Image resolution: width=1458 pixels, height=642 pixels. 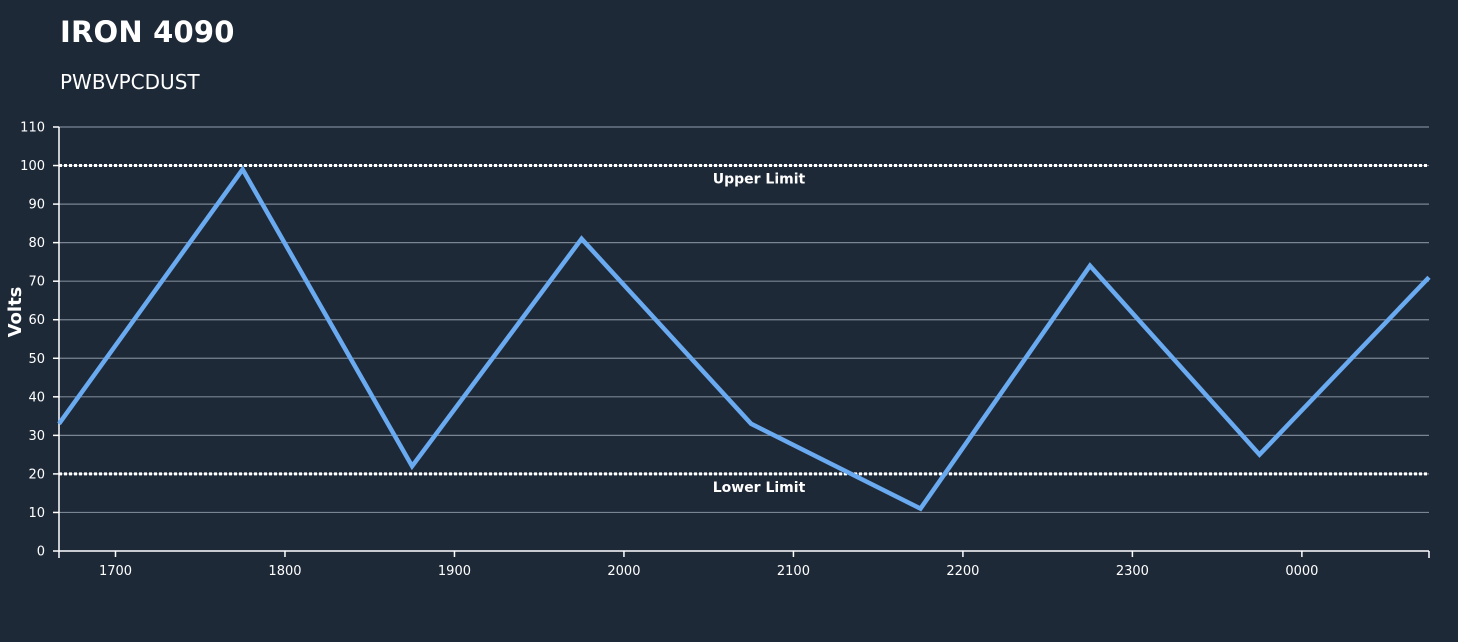 I want to click on y-tick-label: 40, so click(x=36, y=397).